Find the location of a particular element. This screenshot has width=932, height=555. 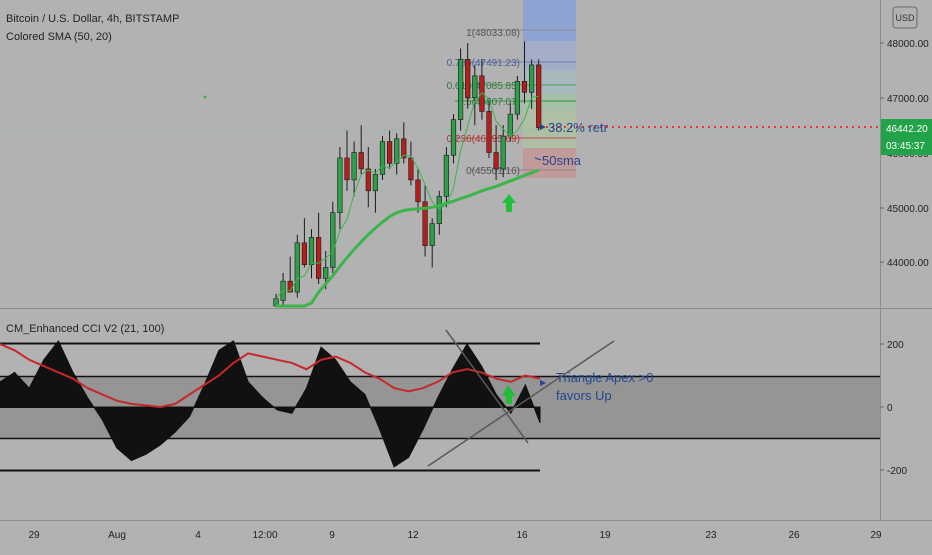

currency-label: USD is located at coordinates (905, 18).